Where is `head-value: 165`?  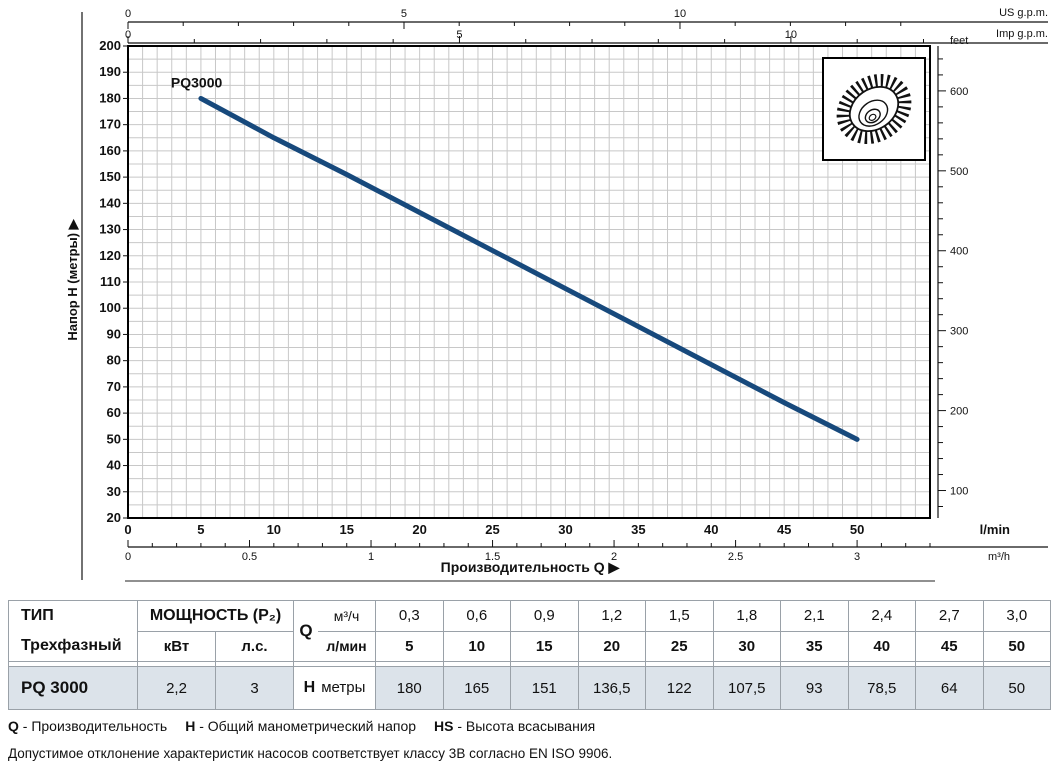 head-value: 165 is located at coordinates (477, 688).